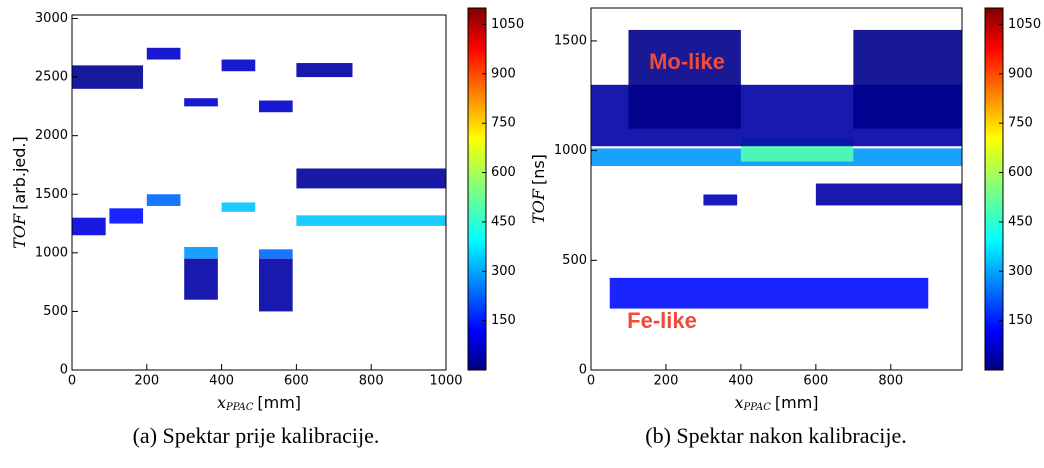 This screenshot has height=468, width=1044. Describe the element at coordinates (538, 169) in the screenshot. I see `label-unit: [ns]` at that location.